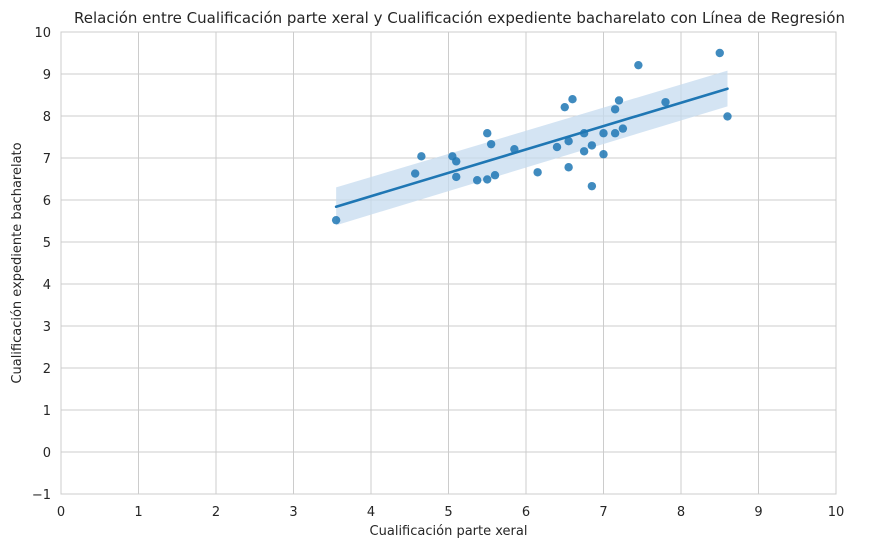  What do you see at coordinates (47, 117) in the screenshot?
I see `y-tick-label: 8` at bounding box center [47, 117].